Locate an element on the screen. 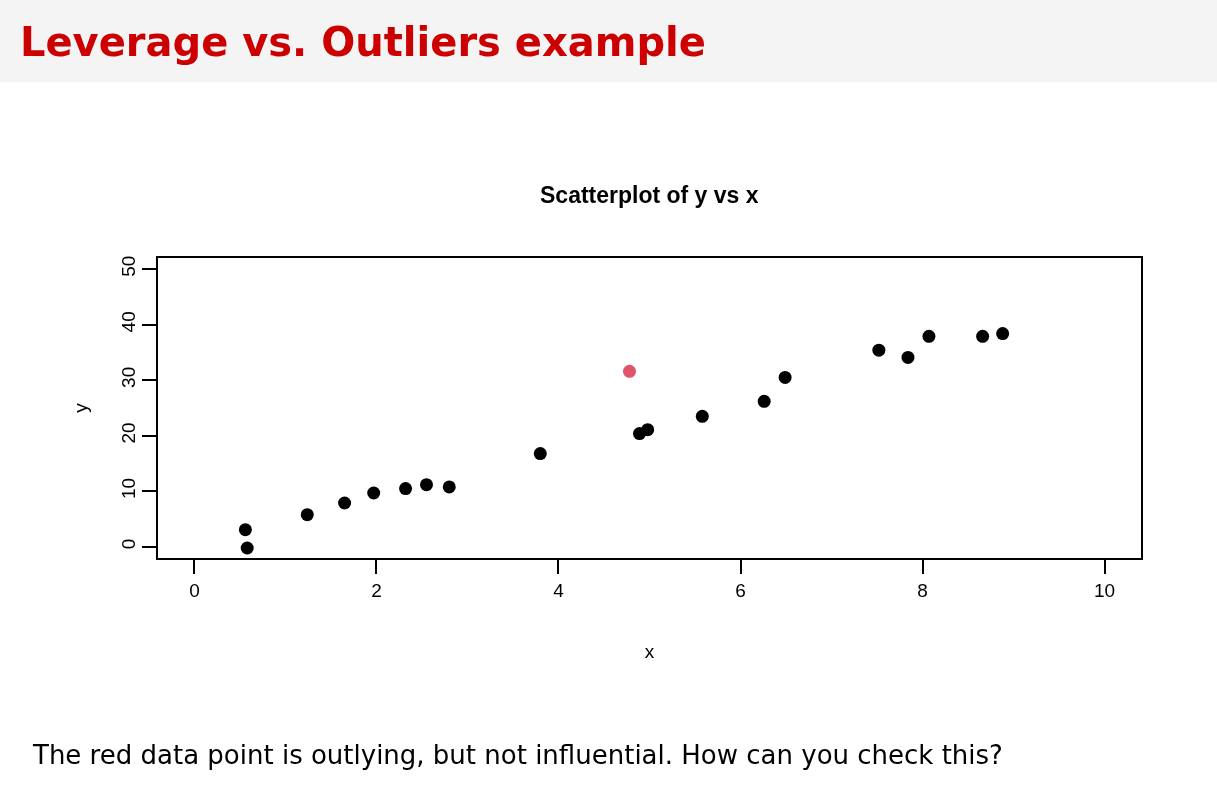 This screenshot has width=1217, height=809. chart-subtitle: Scatterplot of y vs x is located at coordinates (649, 195).